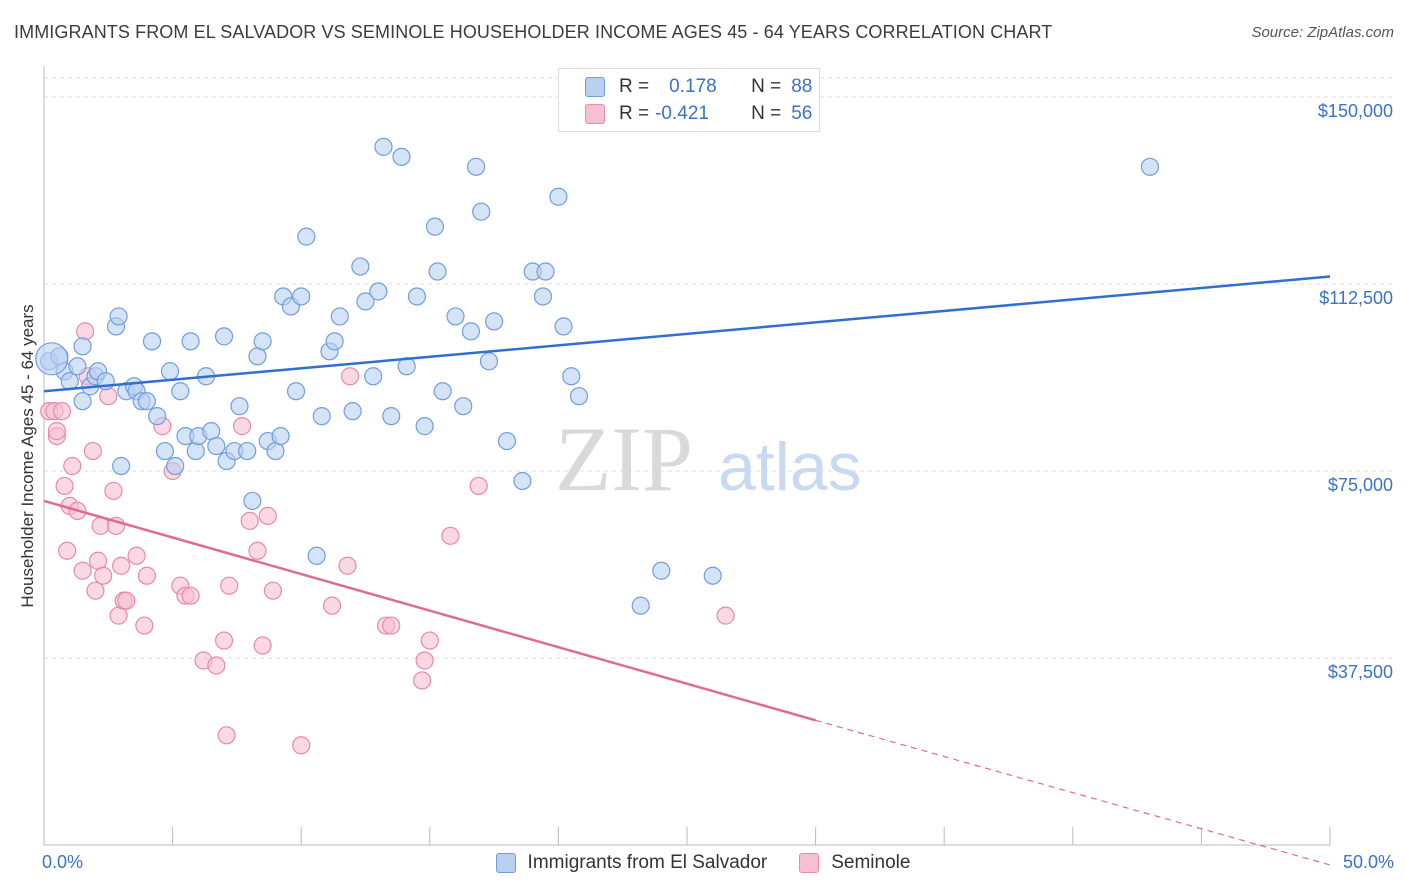  Describe the element at coordinates (647, 862) in the screenshot. I see `legend-label-el-salvador: Immigrants from El Salvador` at that location.